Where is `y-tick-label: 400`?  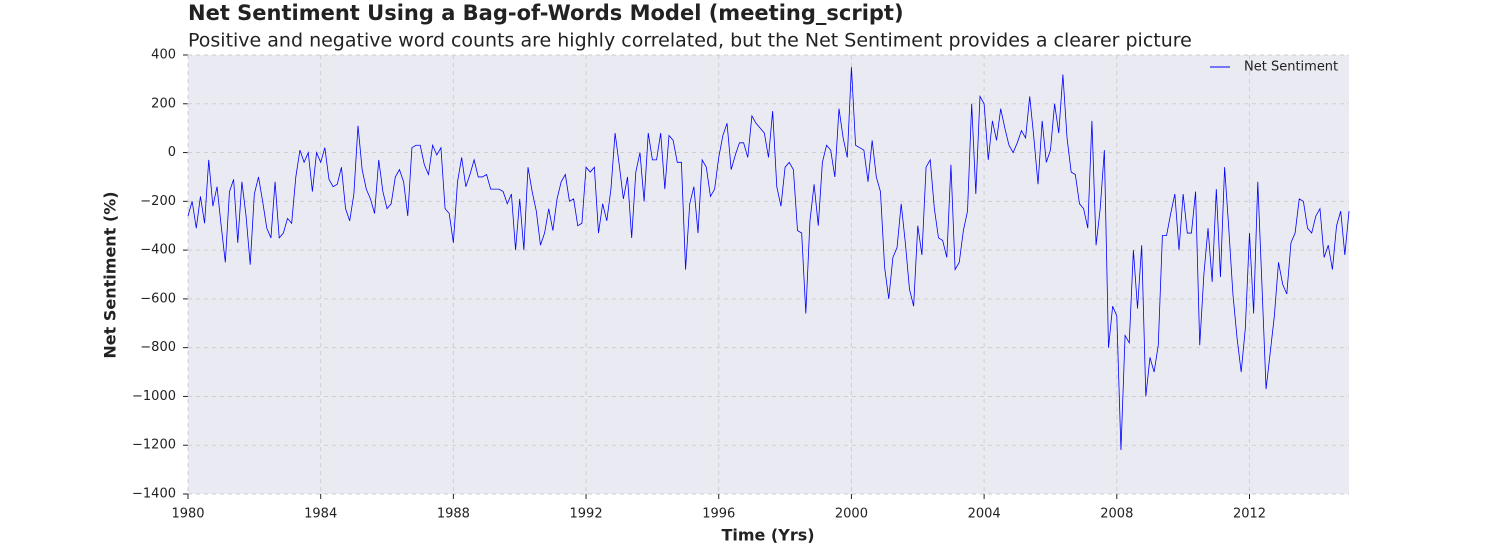 y-tick-label: 400 is located at coordinates (163, 55).